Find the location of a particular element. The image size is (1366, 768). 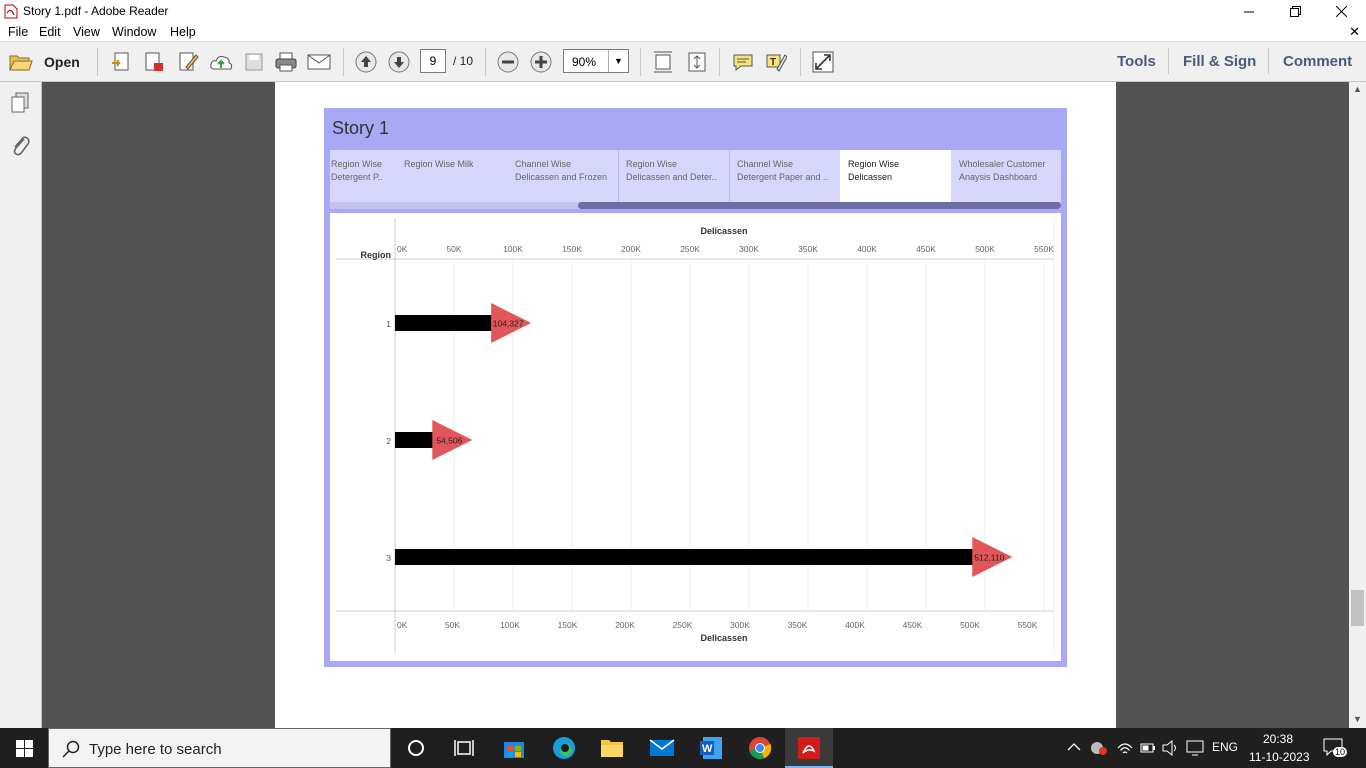

tick-label-bottom: 300K is located at coordinates (740, 625).